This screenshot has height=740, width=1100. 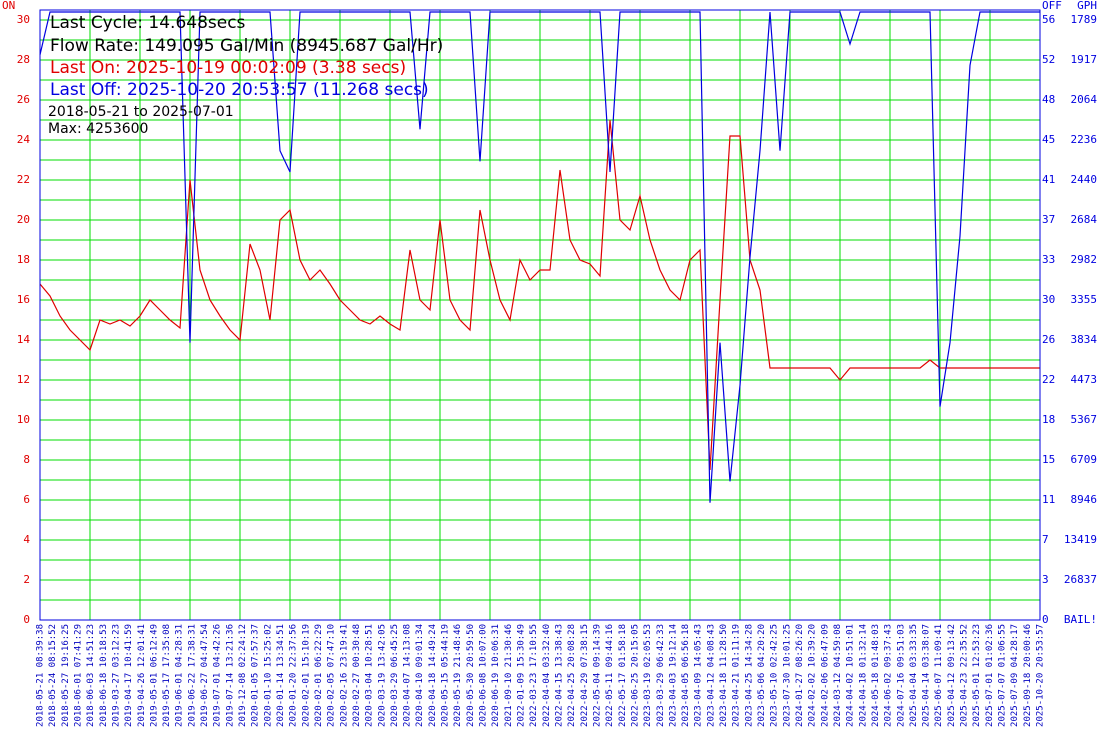 I want to click on x-tick-label: 2019-04-26 12:01:41, so click(x=142, y=675).